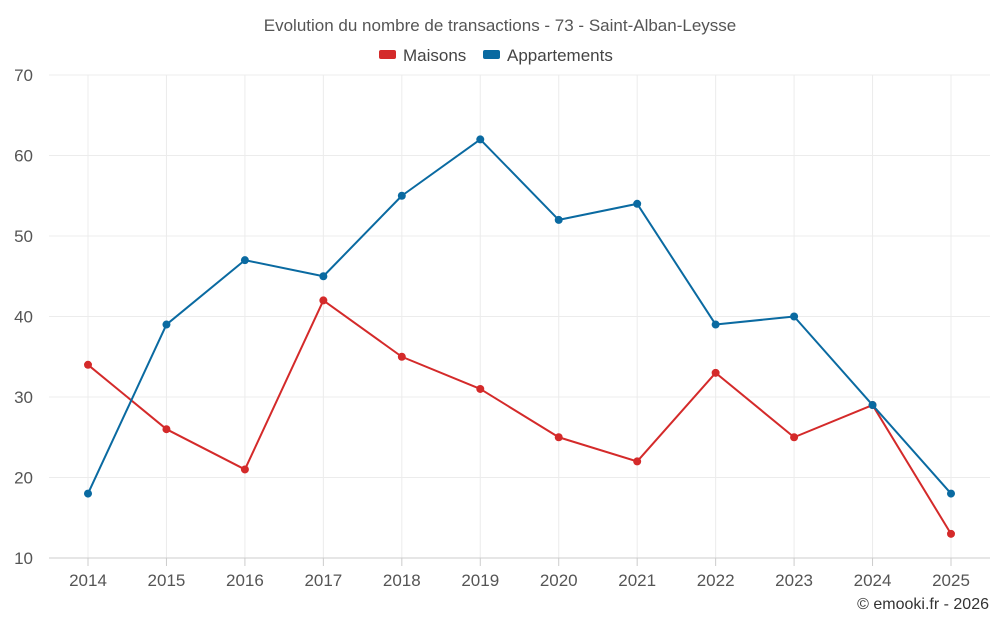 This screenshot has width=1000, height=625. Describe the element at coordinates (491, 54) in the screenshot. I see `legend-swatch-appartements` at that location.